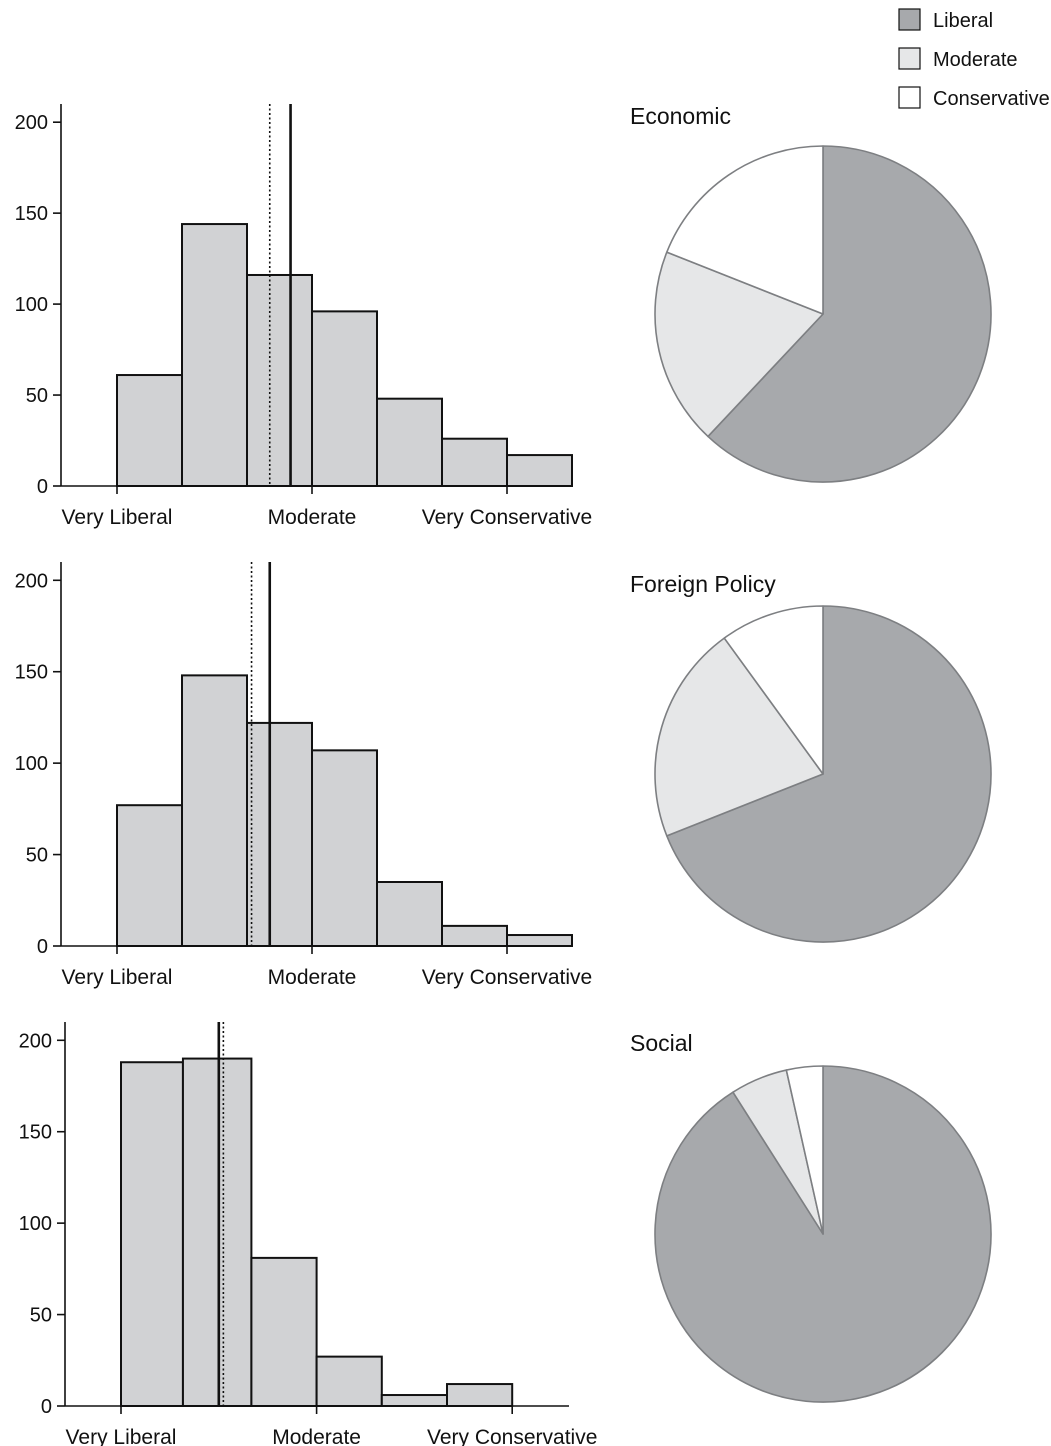 The image size is (1051, 1446). What do you see at coordinates (909, 97) in the screenshot?
I see `legend-swatch-conservative` at bounding box center [909, 97].